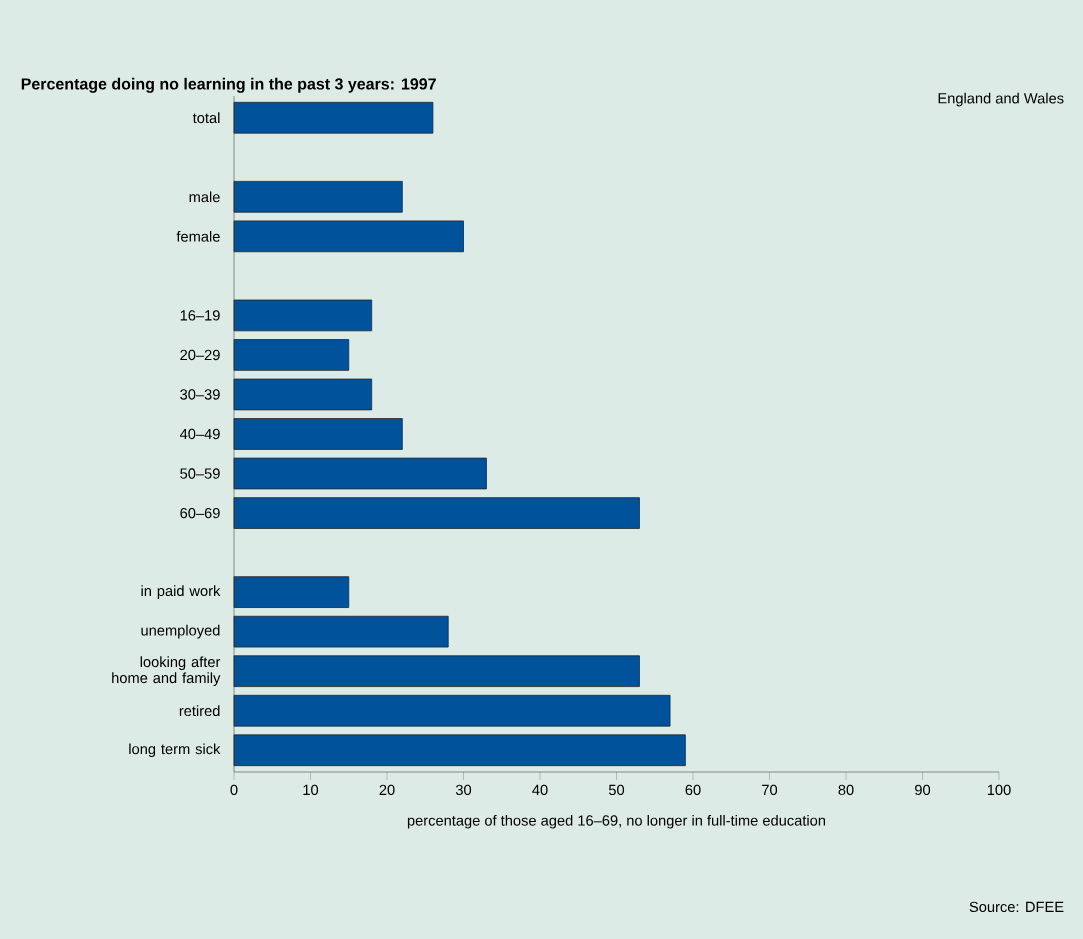 This screenshot has width=1083, height=939. Describe the element at coordinates (200, 473) in the screenshot. I see `y-tick-label: 50–59` at that location.